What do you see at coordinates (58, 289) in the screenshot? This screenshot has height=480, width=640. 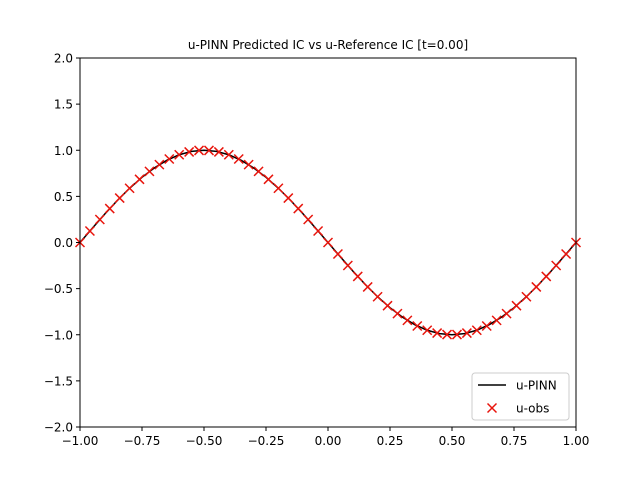 I see `y-tick-label: −0.5` at bounding box center [58, 289].